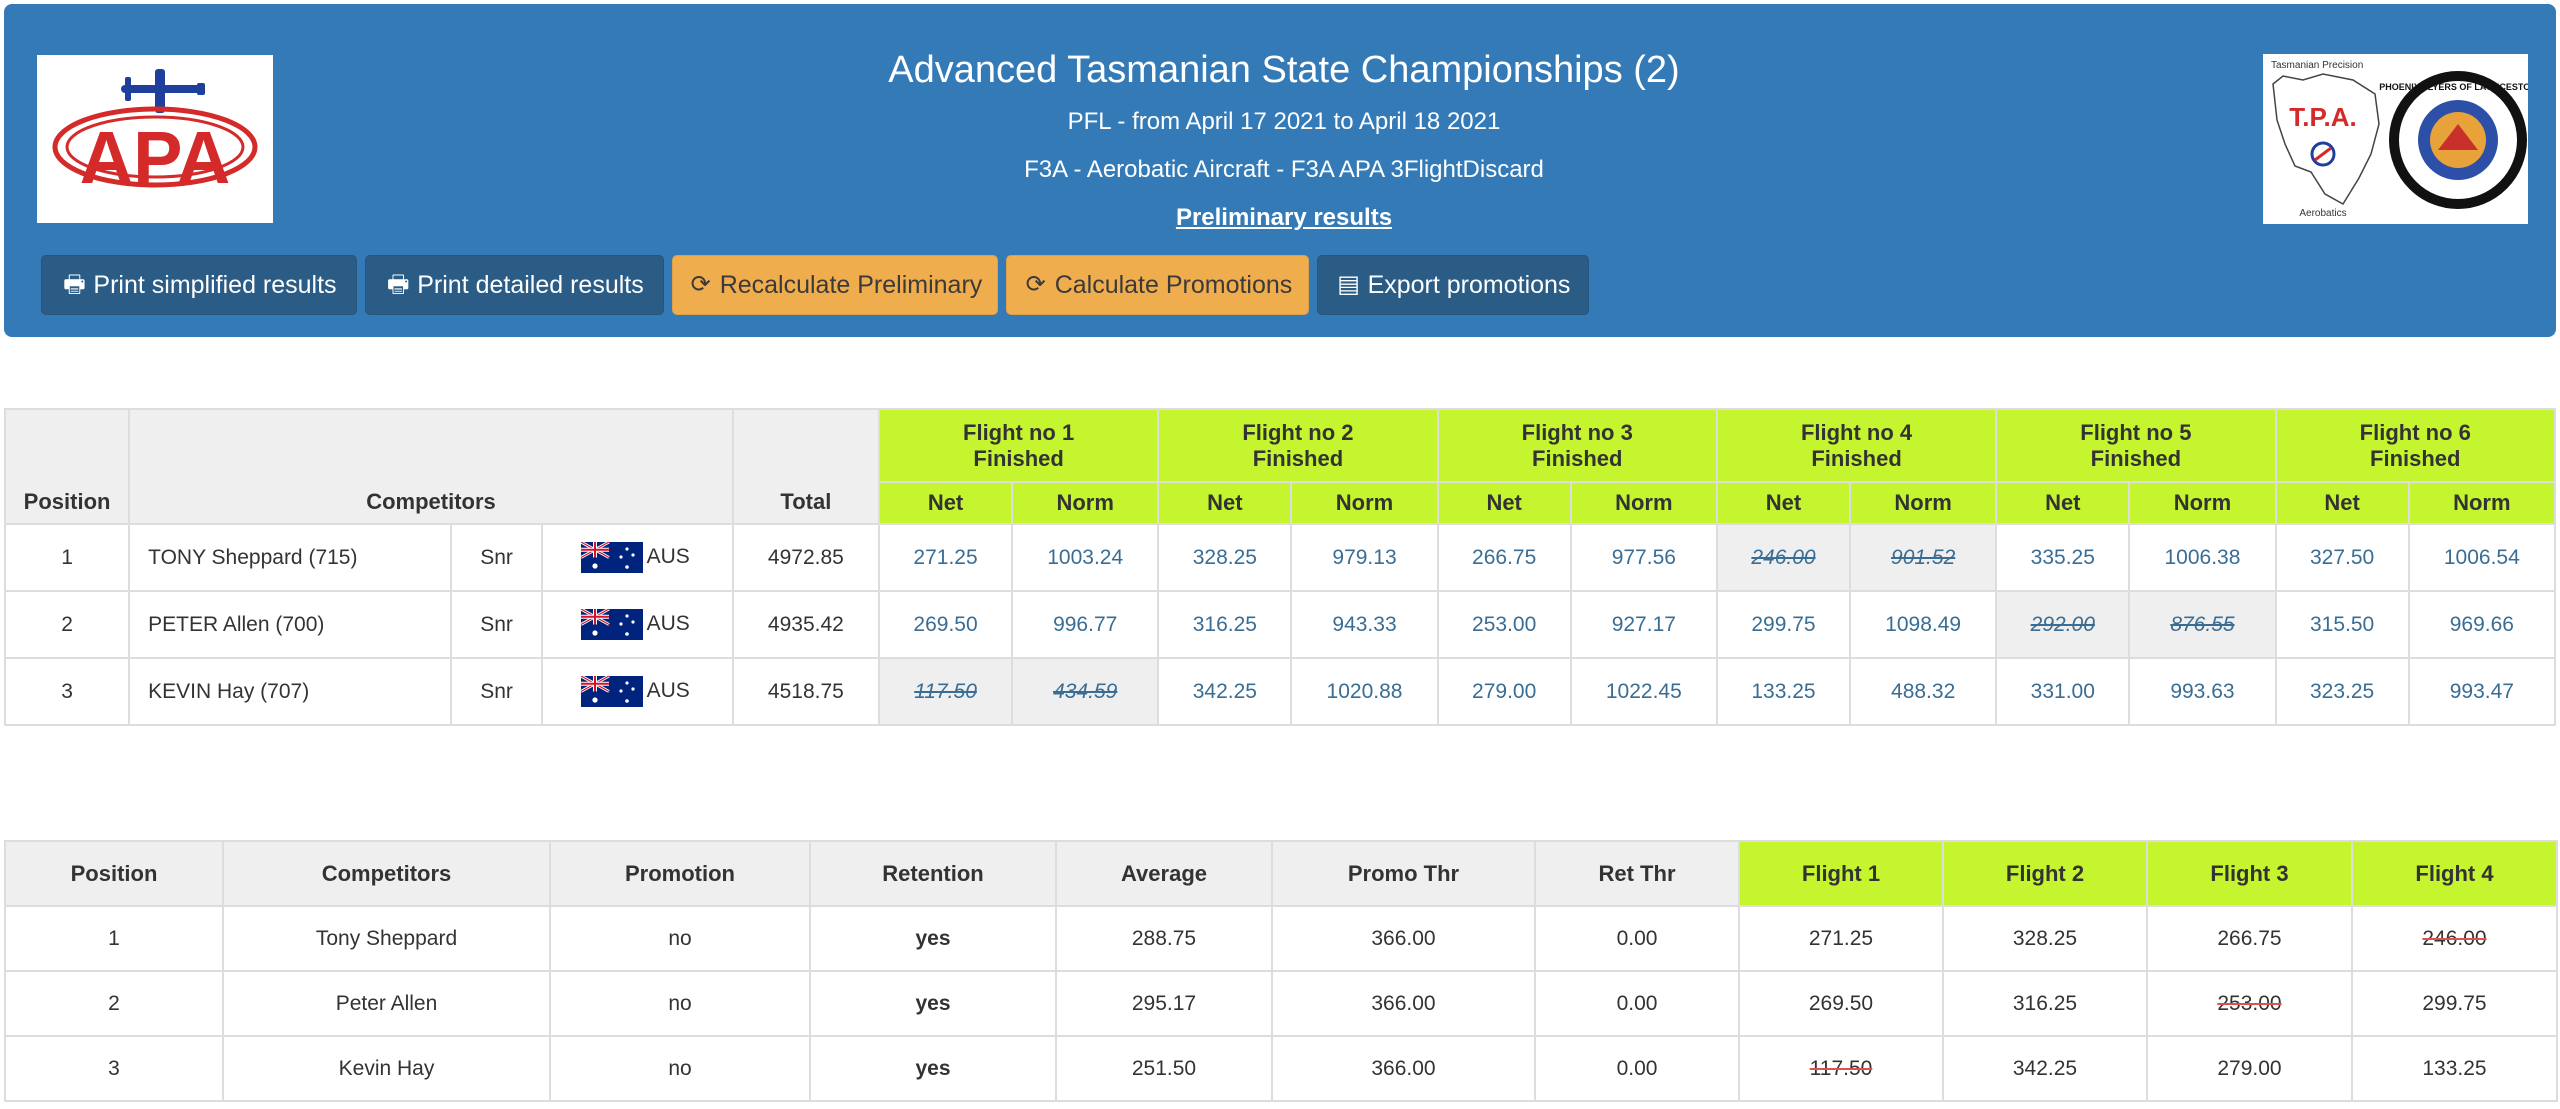  What do you see at coordinates (680, 873) in the screenshot?
I see `promo-header-promotion: Promotion` at bounding box center [680, 873].